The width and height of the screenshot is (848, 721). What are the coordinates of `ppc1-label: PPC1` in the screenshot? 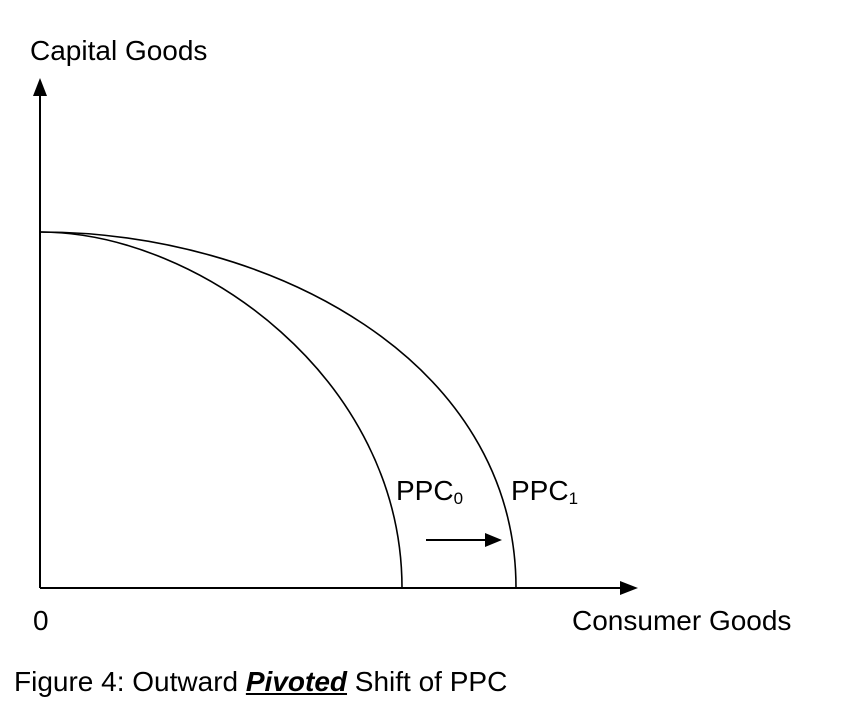 It's located at (544, 491).